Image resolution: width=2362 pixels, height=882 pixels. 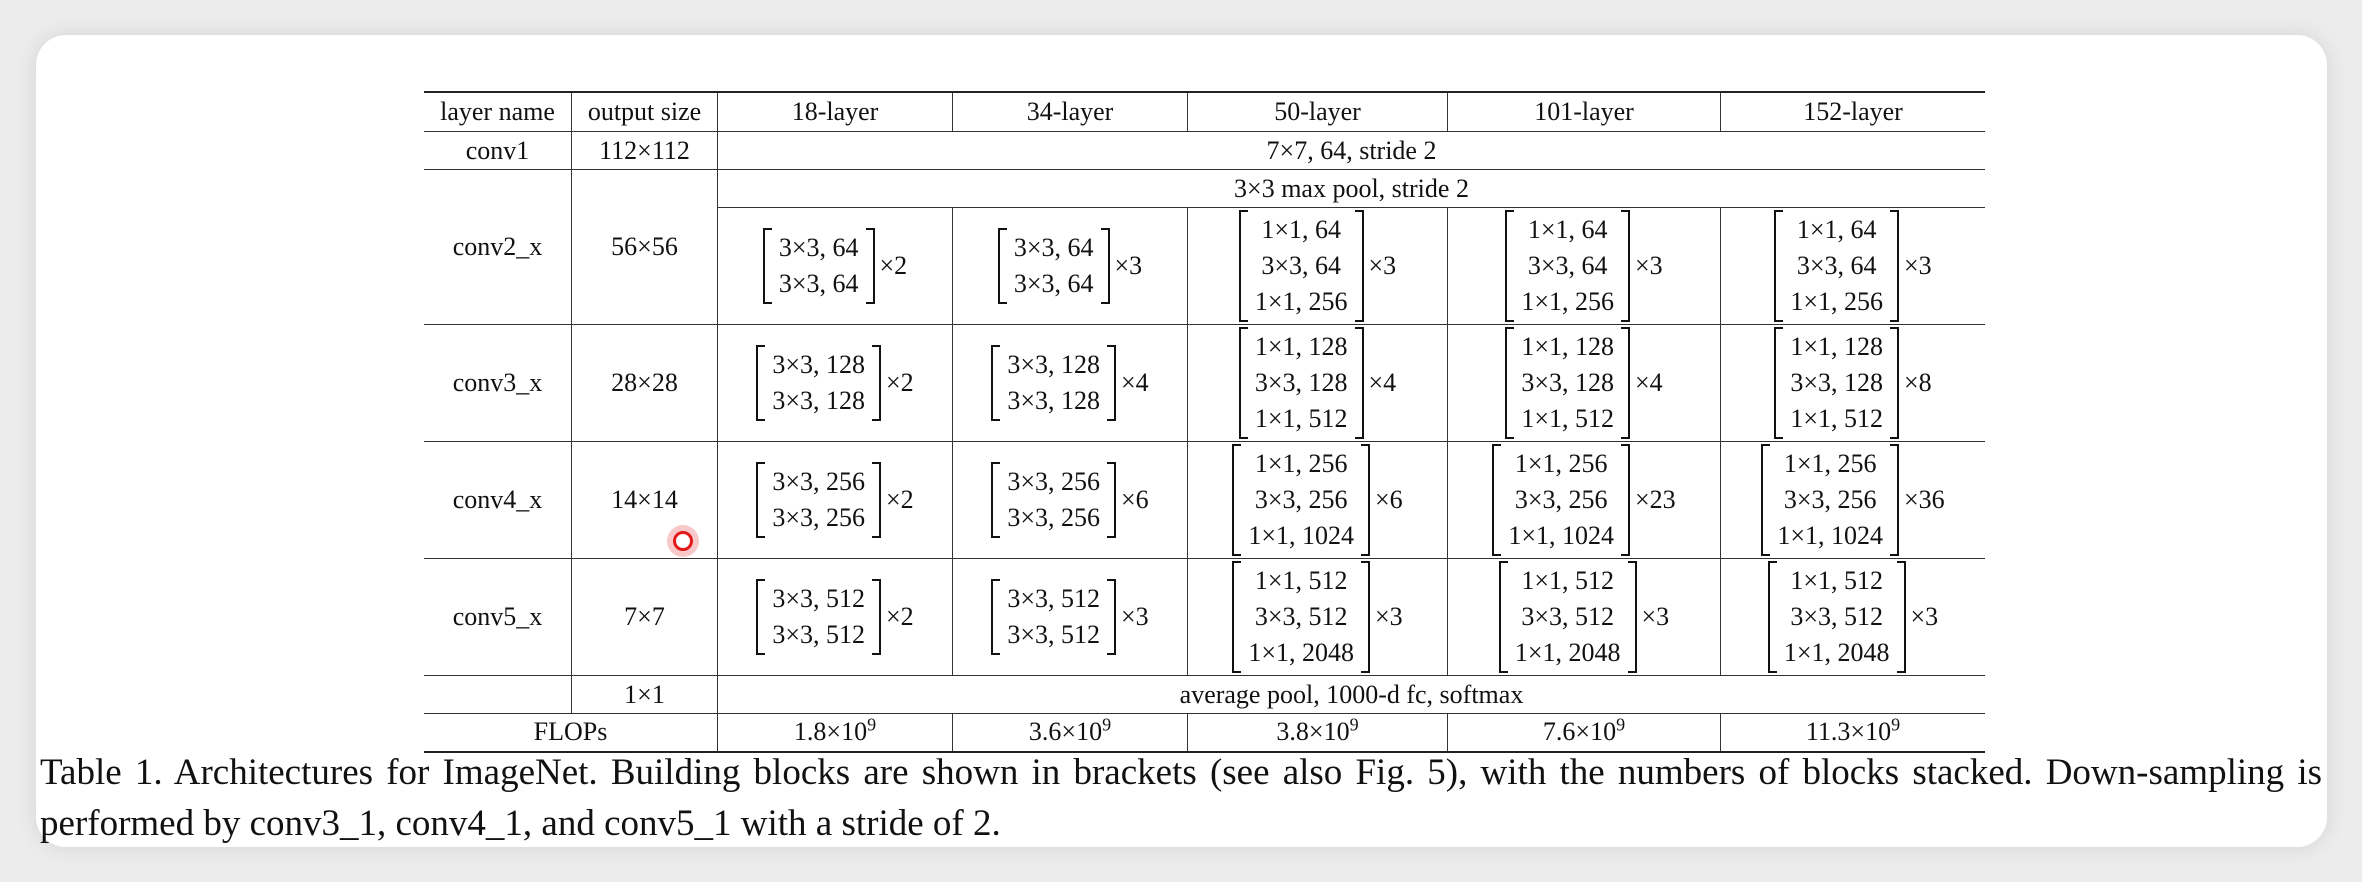 I want to click on building-block: 1×1, 128 3×3, 128 1×1, 512 ×8, so click(x=1853, y=383).